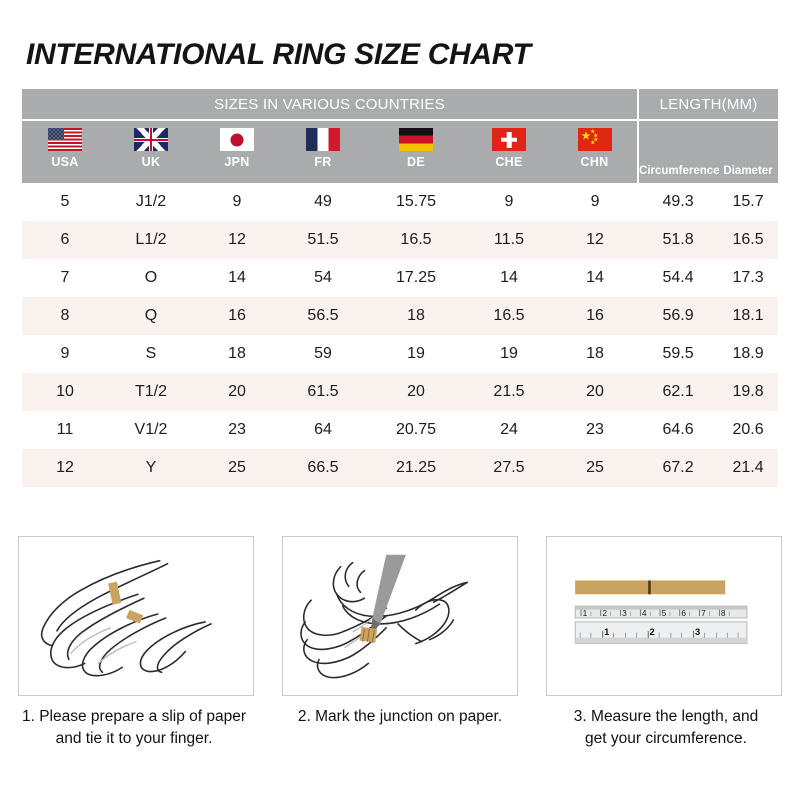 Image resolution: width=800 pixels, height=800 pixels. I want to click on group-header-length: LENGTH(MM), so click(708, 105).